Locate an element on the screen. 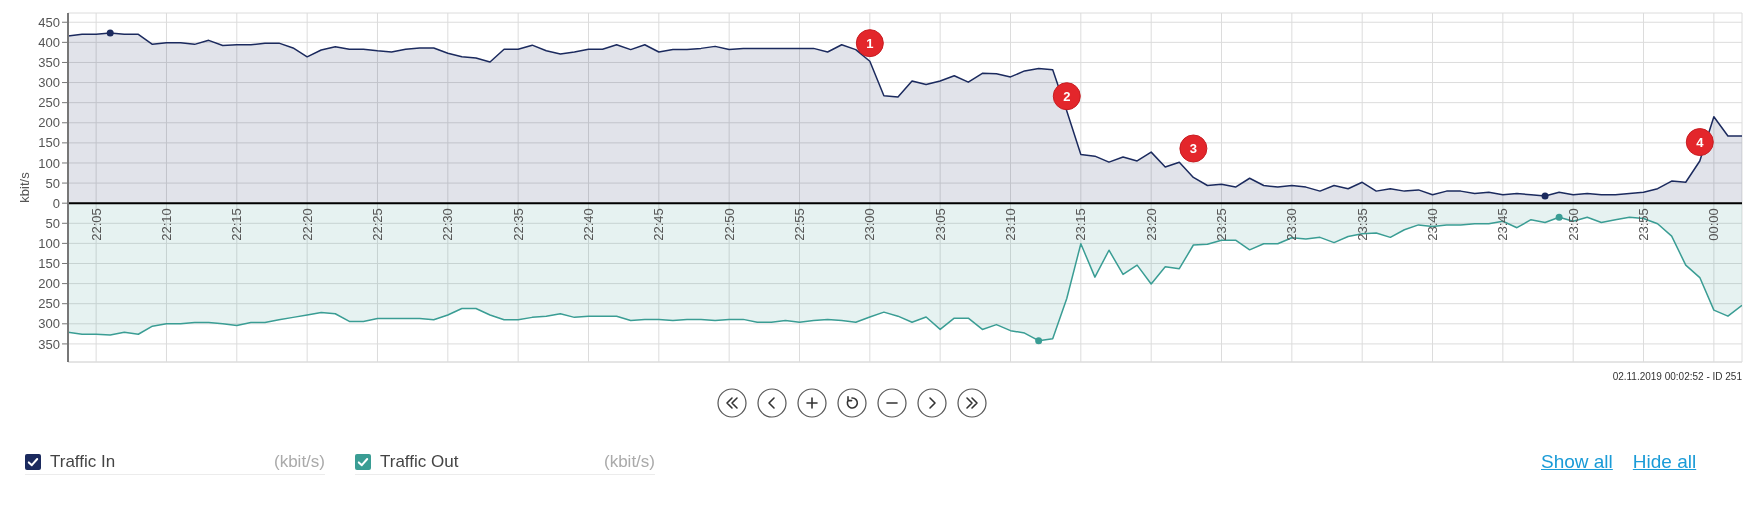  x-tick-label: 23:50 is located at coordinates (1573, 224).